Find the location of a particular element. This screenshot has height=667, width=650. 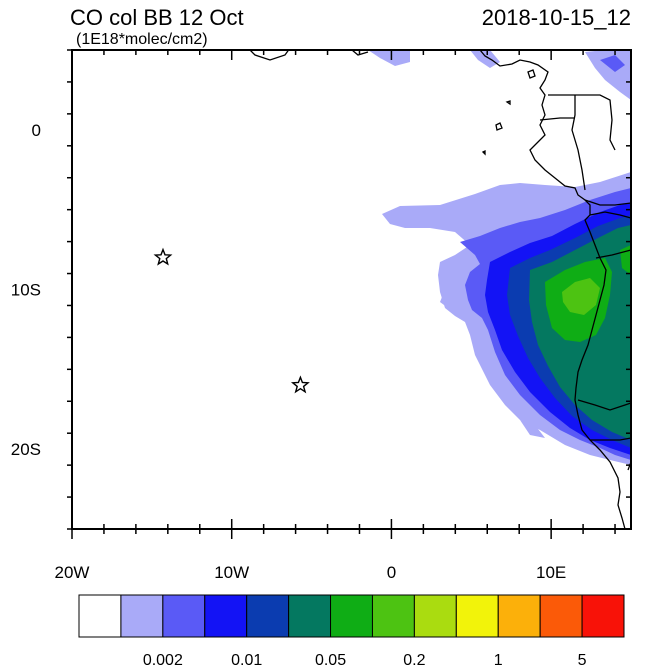

legend-label: 0.002 is located at coordinates (163, 659).